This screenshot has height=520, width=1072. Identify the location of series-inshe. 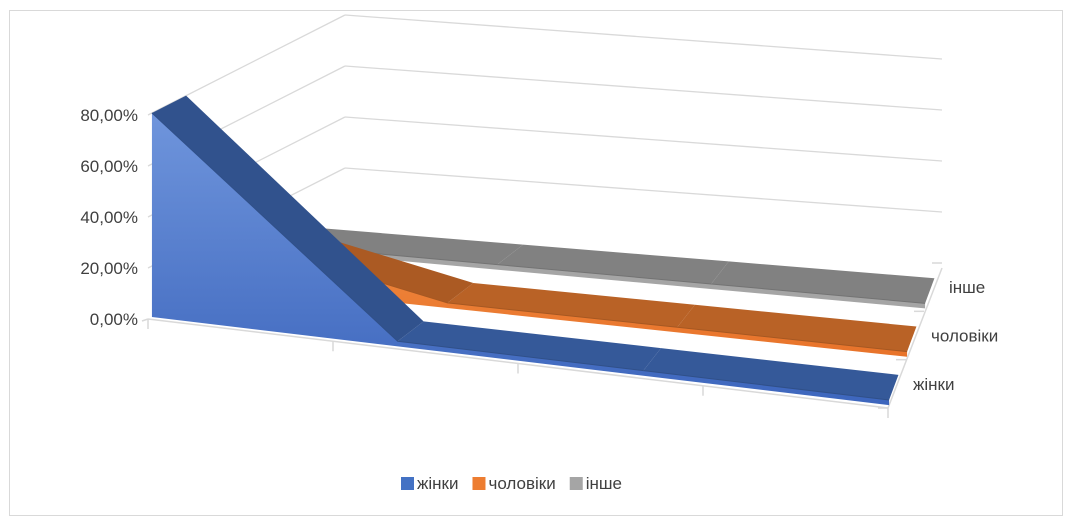
(609, 268).